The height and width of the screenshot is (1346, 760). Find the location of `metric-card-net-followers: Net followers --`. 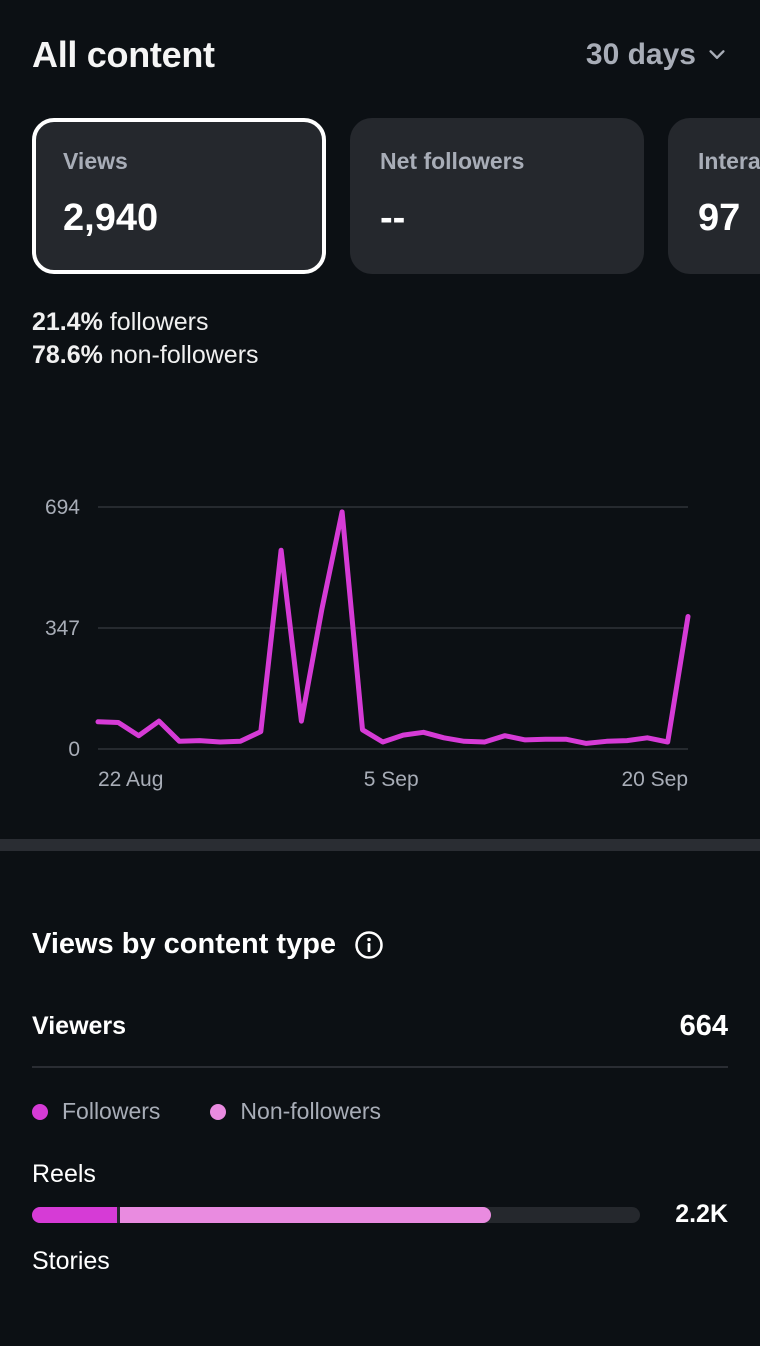

metric-card-net-followers: Net followers -- is located at coordinates (497, 196).